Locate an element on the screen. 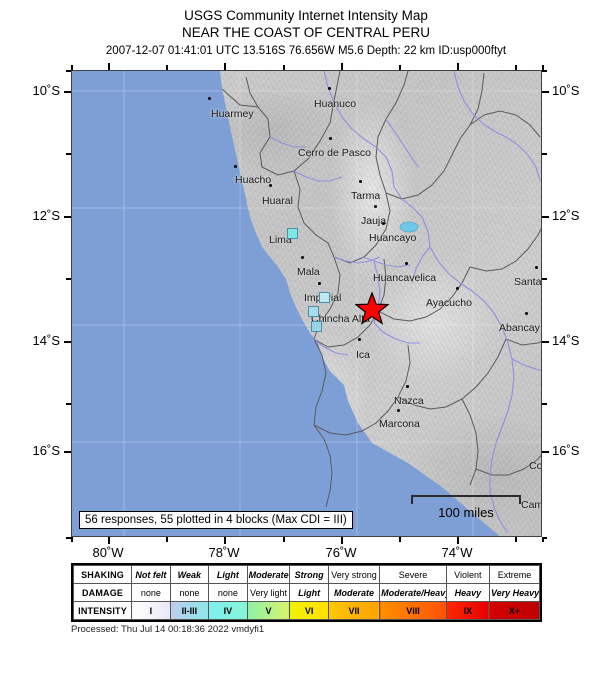  legend-shaking-cell: Very strong is located at coordinates (354, 574).